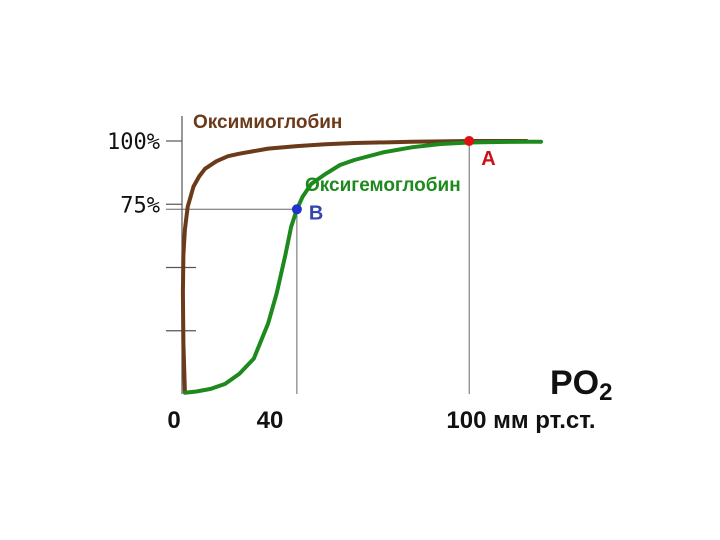 The width and height of the screenshot is (720, 540). I want to click on point-label-1: В, so click(316, 213).